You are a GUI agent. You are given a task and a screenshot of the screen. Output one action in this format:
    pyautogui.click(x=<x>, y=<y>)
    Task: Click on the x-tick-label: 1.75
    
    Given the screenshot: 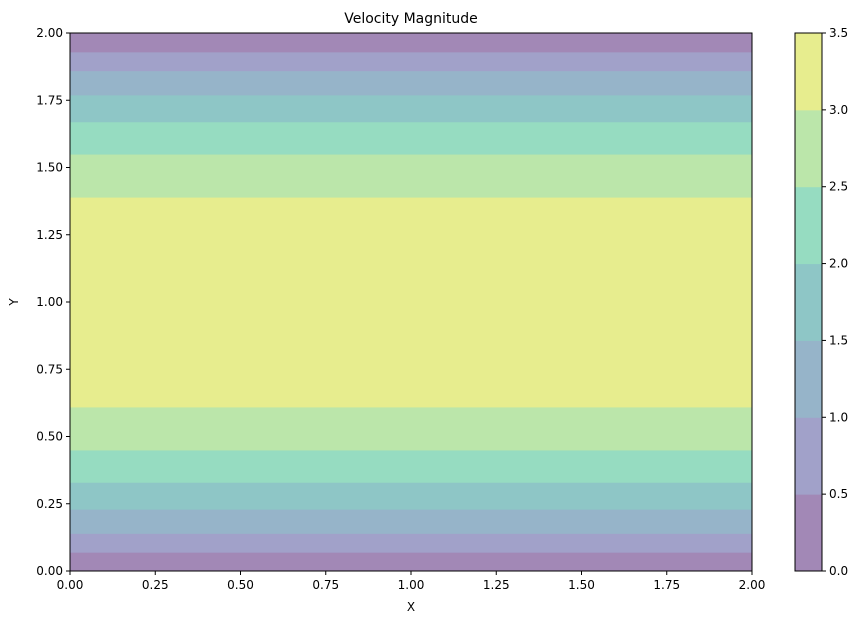 What is the action you would take?
    pyautogui.click(x=666, y=585)
    